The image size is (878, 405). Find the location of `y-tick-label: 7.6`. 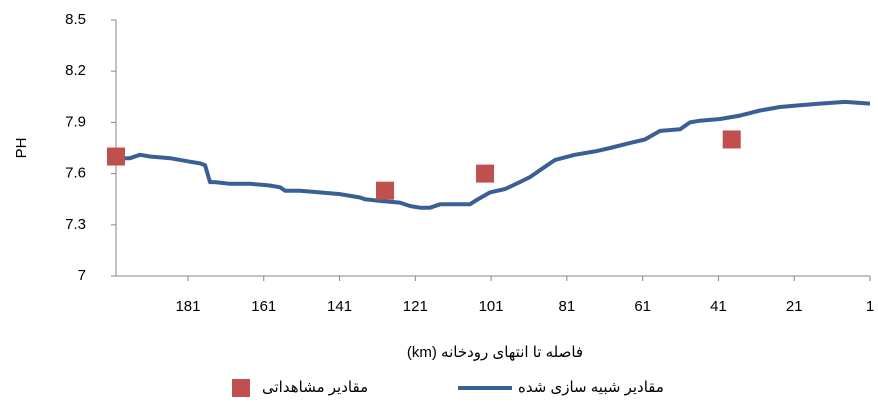

y-tick-label: 7.6 is located at coordinates (75, 173).